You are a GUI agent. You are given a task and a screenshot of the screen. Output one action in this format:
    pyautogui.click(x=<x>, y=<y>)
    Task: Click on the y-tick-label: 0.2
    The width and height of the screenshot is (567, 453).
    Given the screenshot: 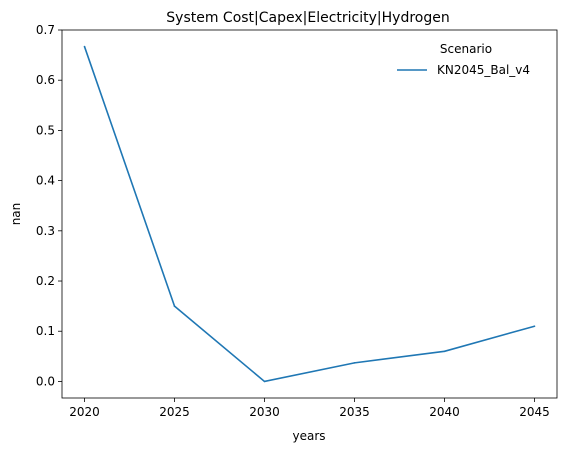 What is the action you would take?
    pyautogui.click(x=45, y=281)
    